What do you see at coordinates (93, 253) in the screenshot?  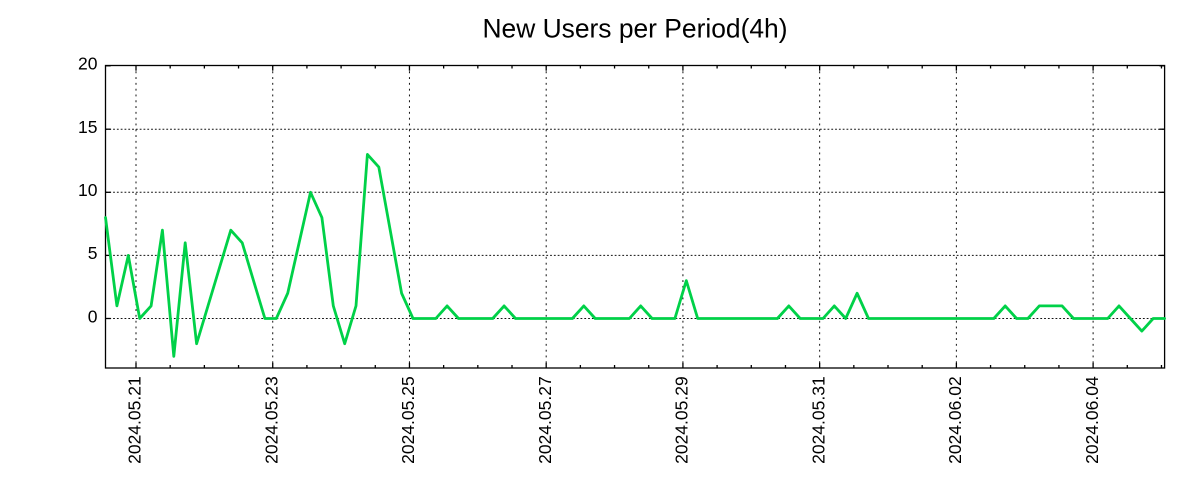 I see `svg-text: 5` at bounding box center [93, 253].